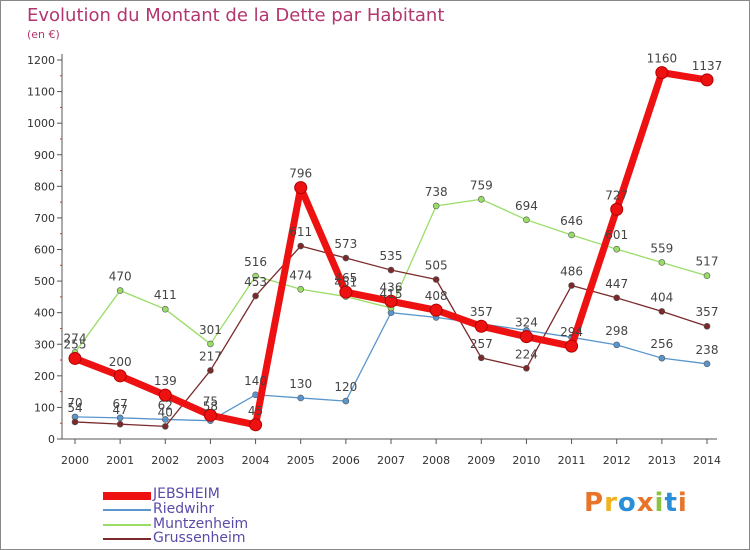 The height and width of the screenshot is (550, 750). What do you see at coordinates (120, 404) in the screenshot?
I see `data-label-riedwihr: 67` at bounding box center [120, 404].